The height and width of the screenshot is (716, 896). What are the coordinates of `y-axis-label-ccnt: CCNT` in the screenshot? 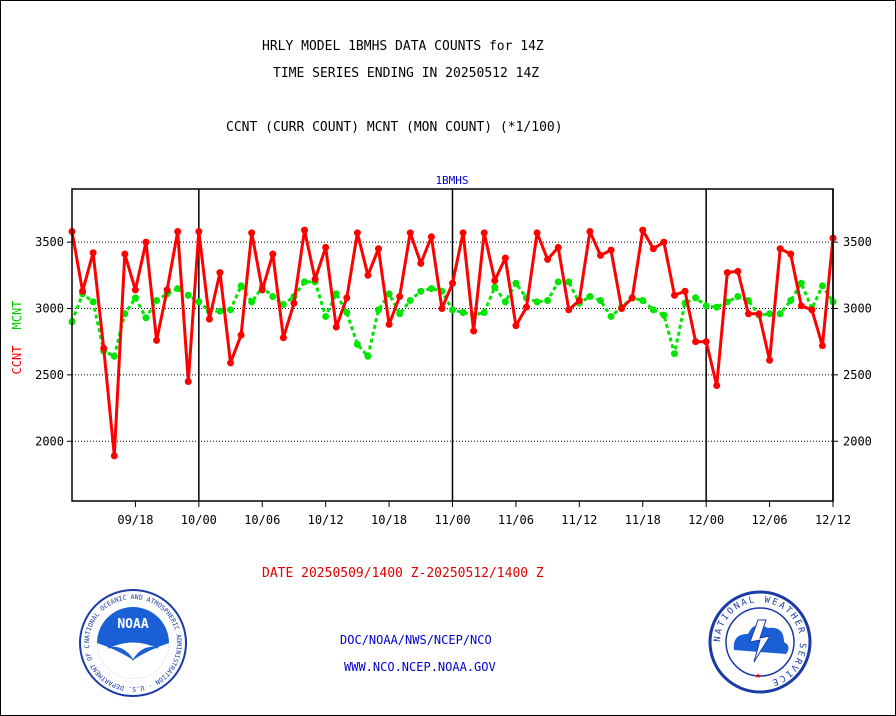 It's located at (17, 360).